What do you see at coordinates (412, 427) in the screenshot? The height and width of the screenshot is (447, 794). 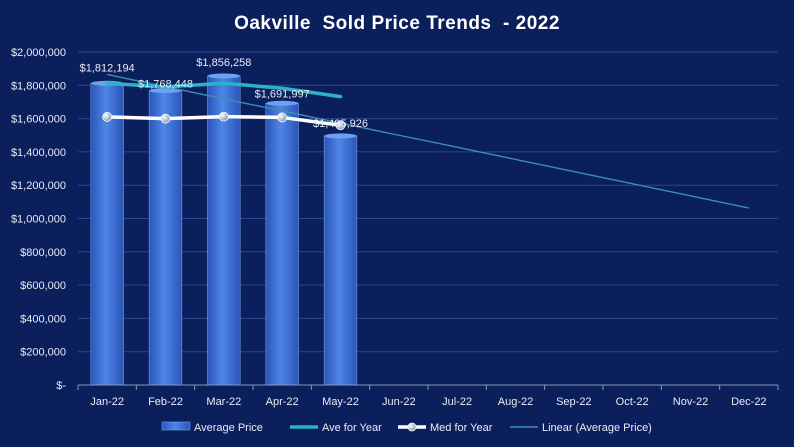 I see `legend-marker-med-for-year` at bounding box center [412, 427].